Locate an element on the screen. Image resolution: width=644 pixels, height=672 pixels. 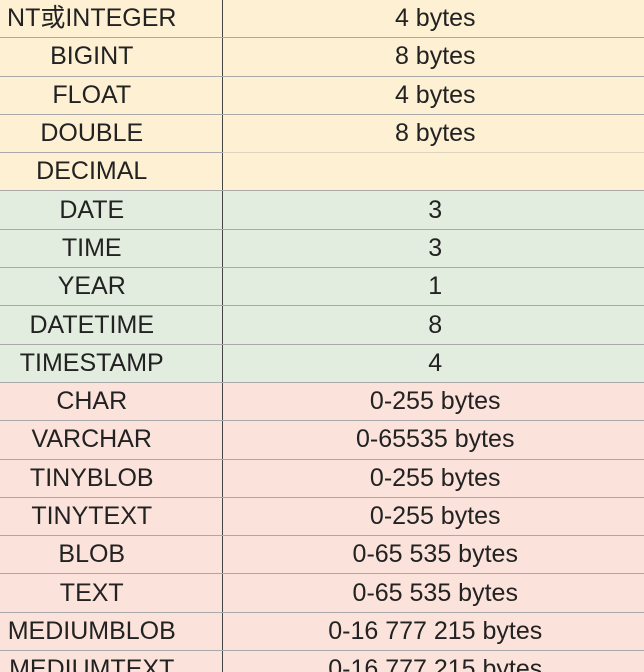
type-cell: TINYTEXT is located at coordinates (111, 517).